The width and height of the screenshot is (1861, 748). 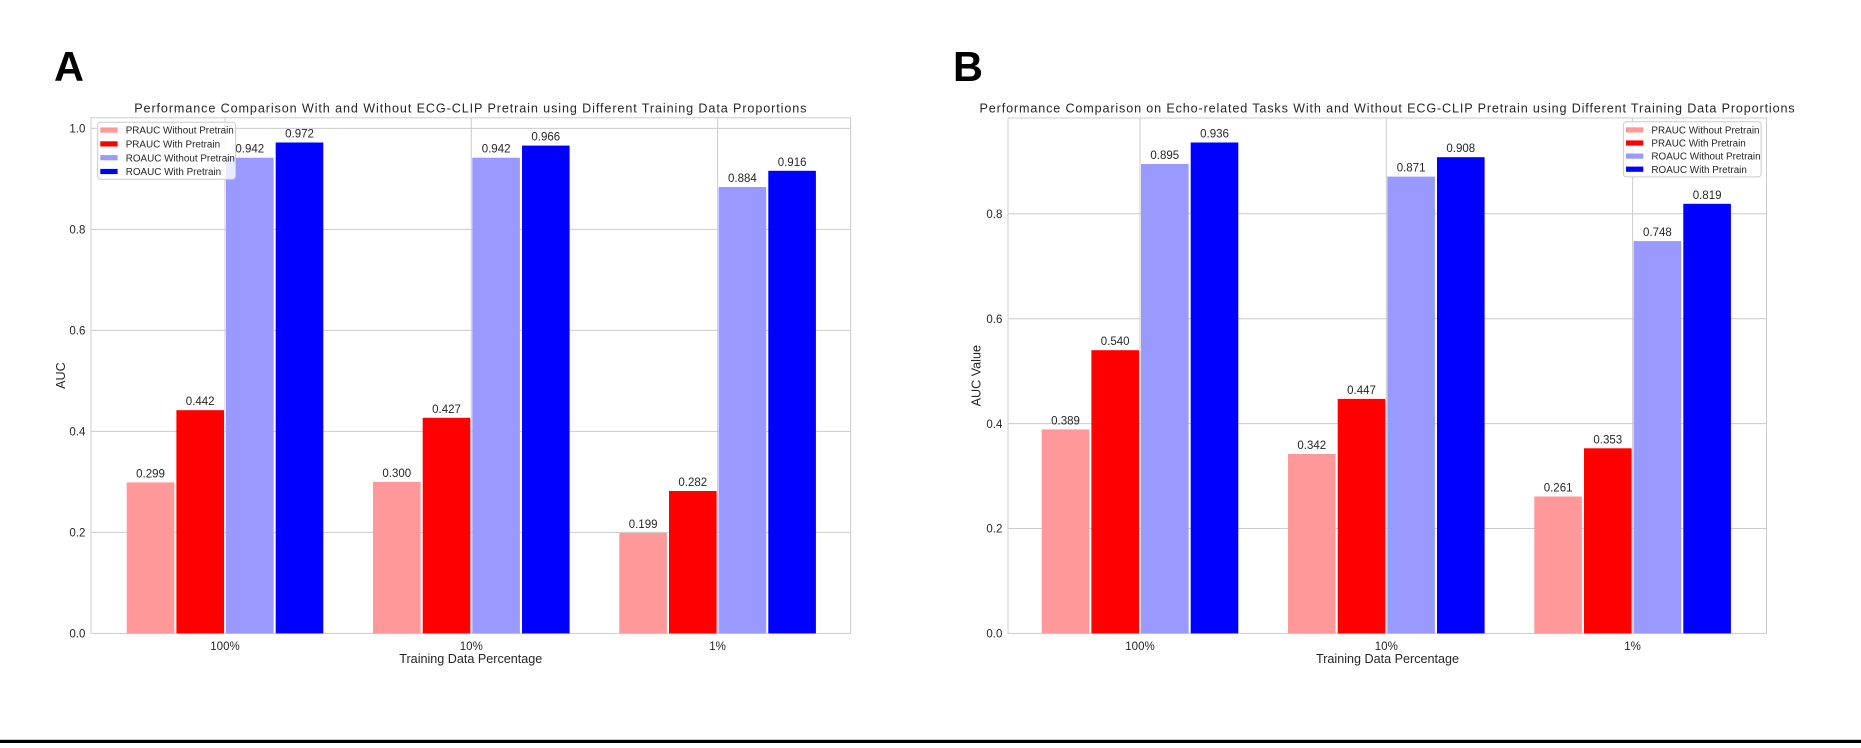 What do you see at coordinates (968, 66) in the screenshot?
I see `svg-text: B` at bounding box center [968, 66].